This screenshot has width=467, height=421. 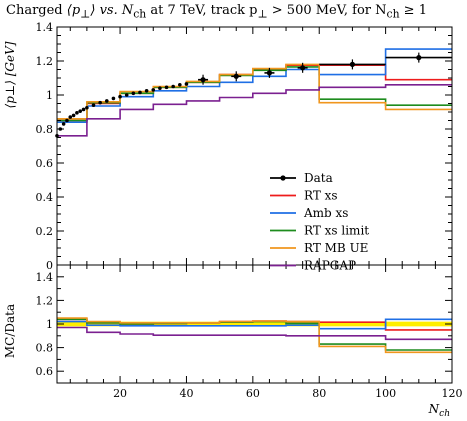 I want to click on x-tick-label: 100, so click(x=385, y=393).